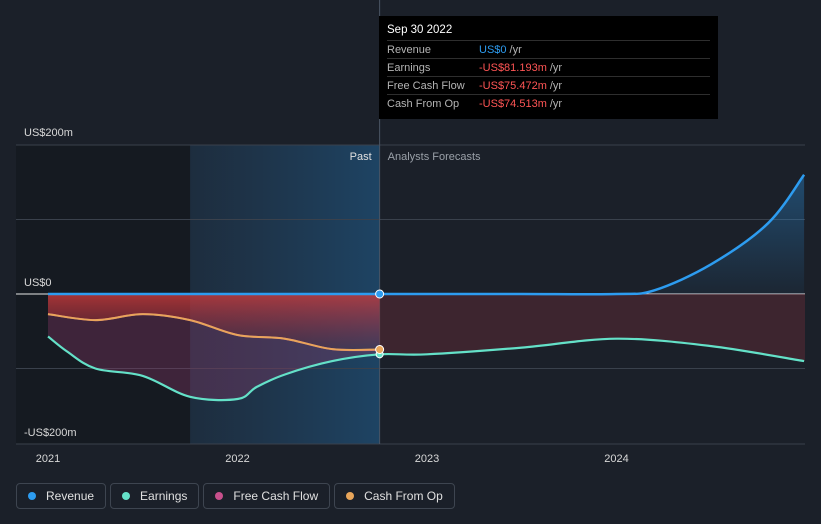 This screenshot has height=524, width=821. I want to click on legend-label: Cash From Op, so click(403, 496).